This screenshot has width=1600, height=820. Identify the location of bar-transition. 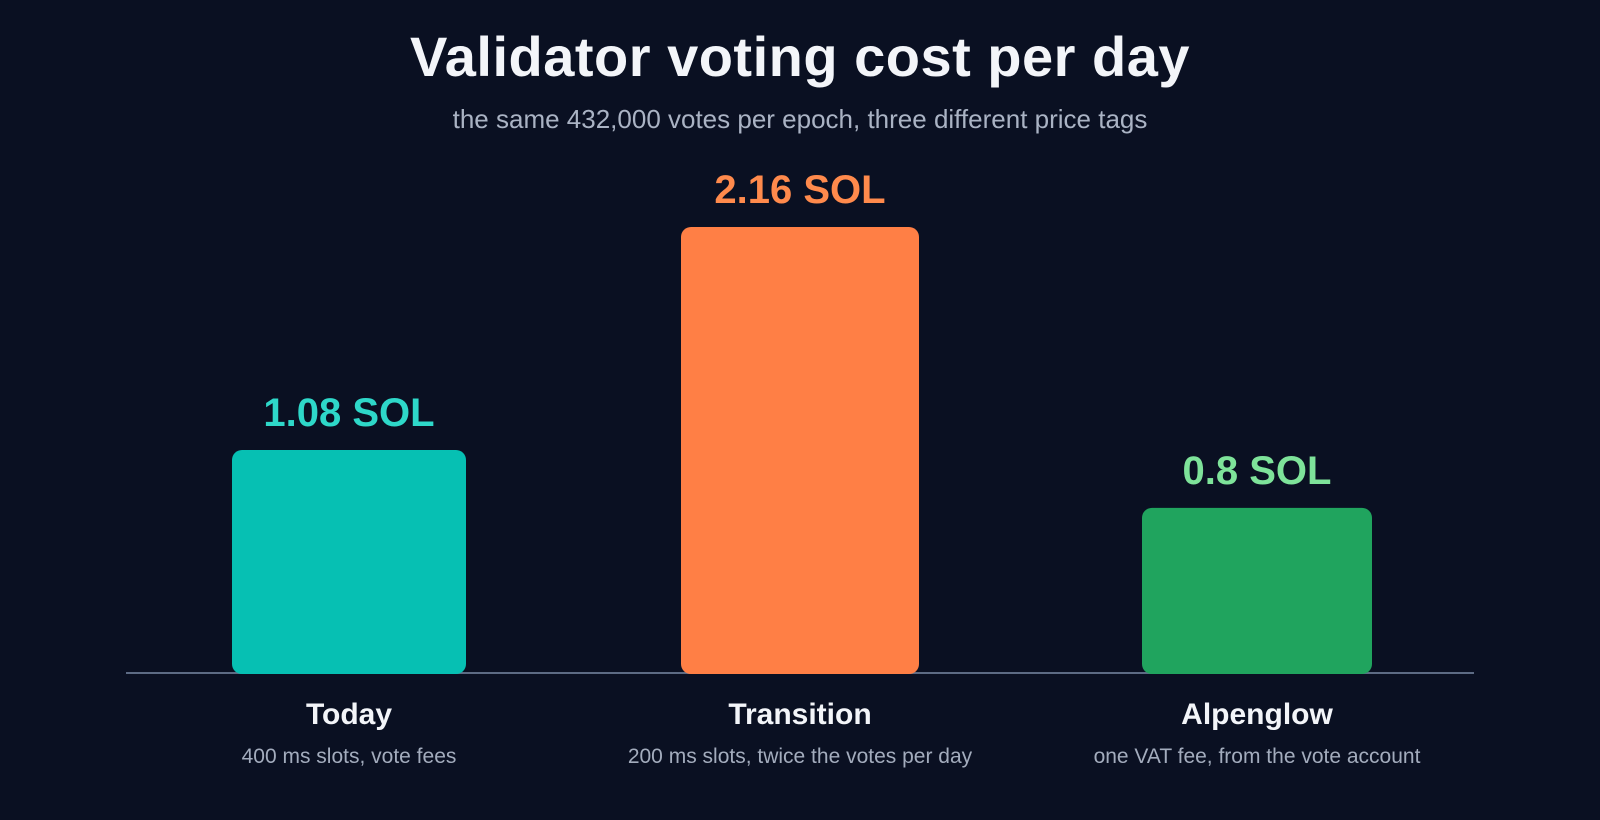
(800, 450).